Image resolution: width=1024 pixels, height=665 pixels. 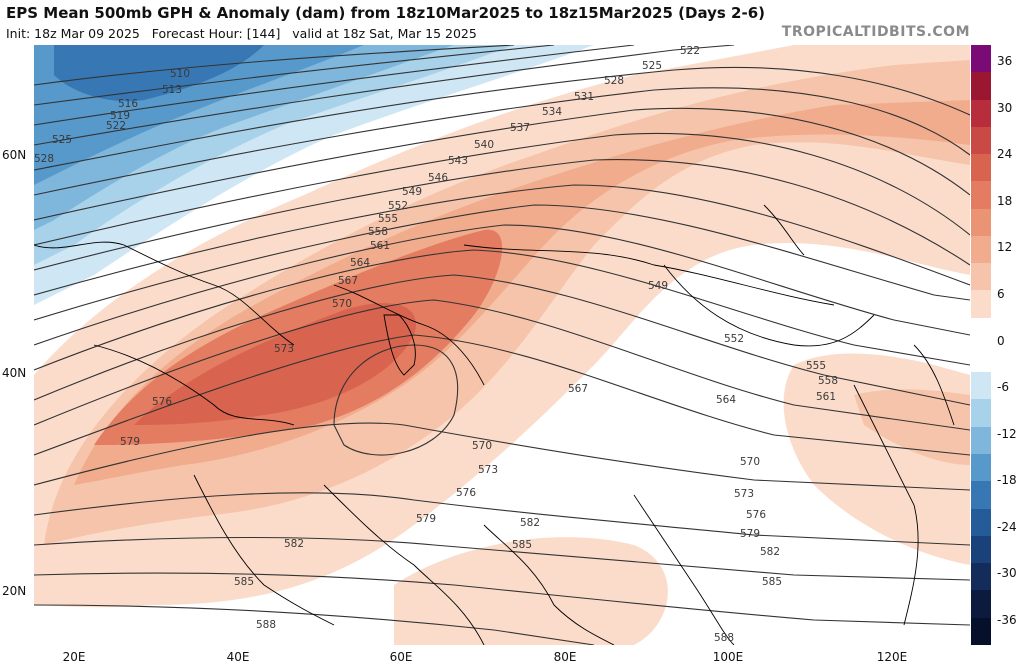 I want to click on colorbar-tick-label: 24, so click(x=1005, y=154).